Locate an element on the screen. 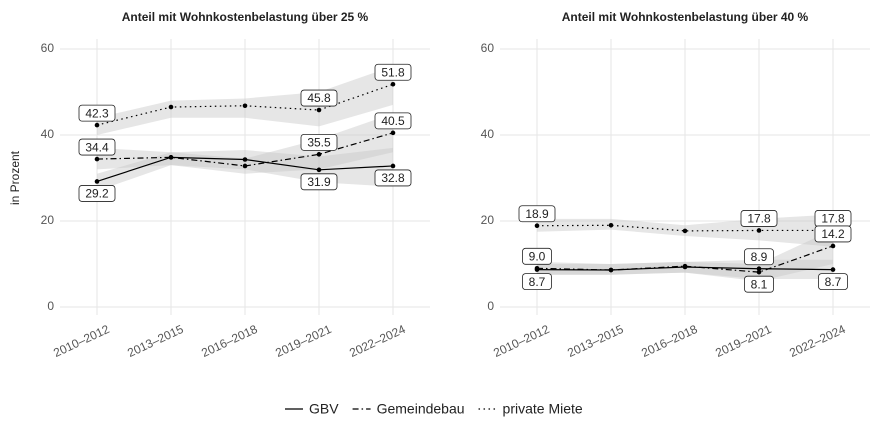 Image resolution: width=872 pixels, height=426 pixels. data-label-text: 31.9 is located at coordinates (319, 182).